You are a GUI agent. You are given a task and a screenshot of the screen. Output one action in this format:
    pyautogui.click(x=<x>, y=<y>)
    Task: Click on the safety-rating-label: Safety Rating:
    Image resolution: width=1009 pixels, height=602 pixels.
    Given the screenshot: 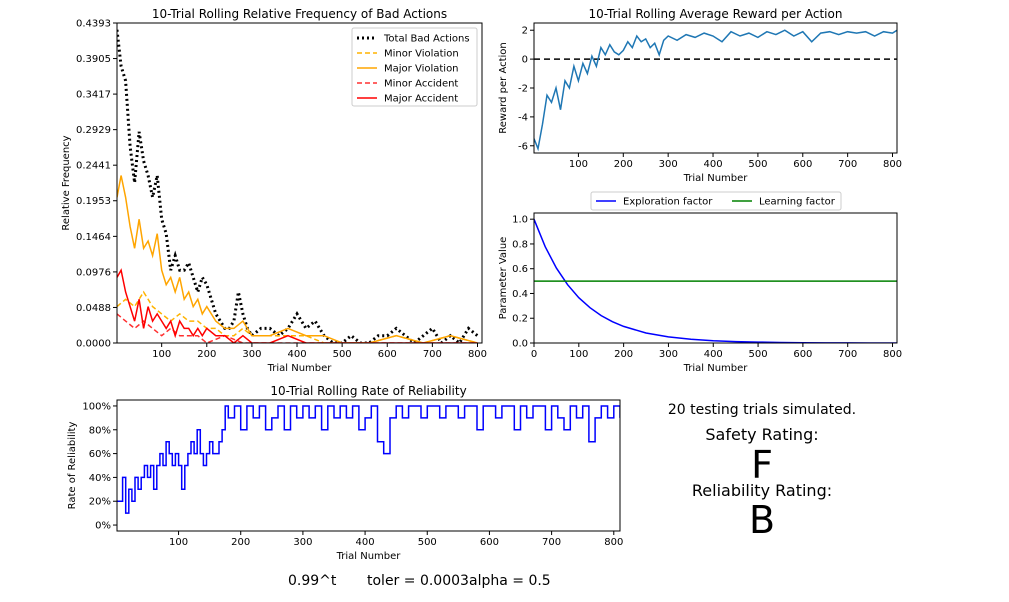 What is the action you would take?
    pyautogui.click(x=761, y=434)
    